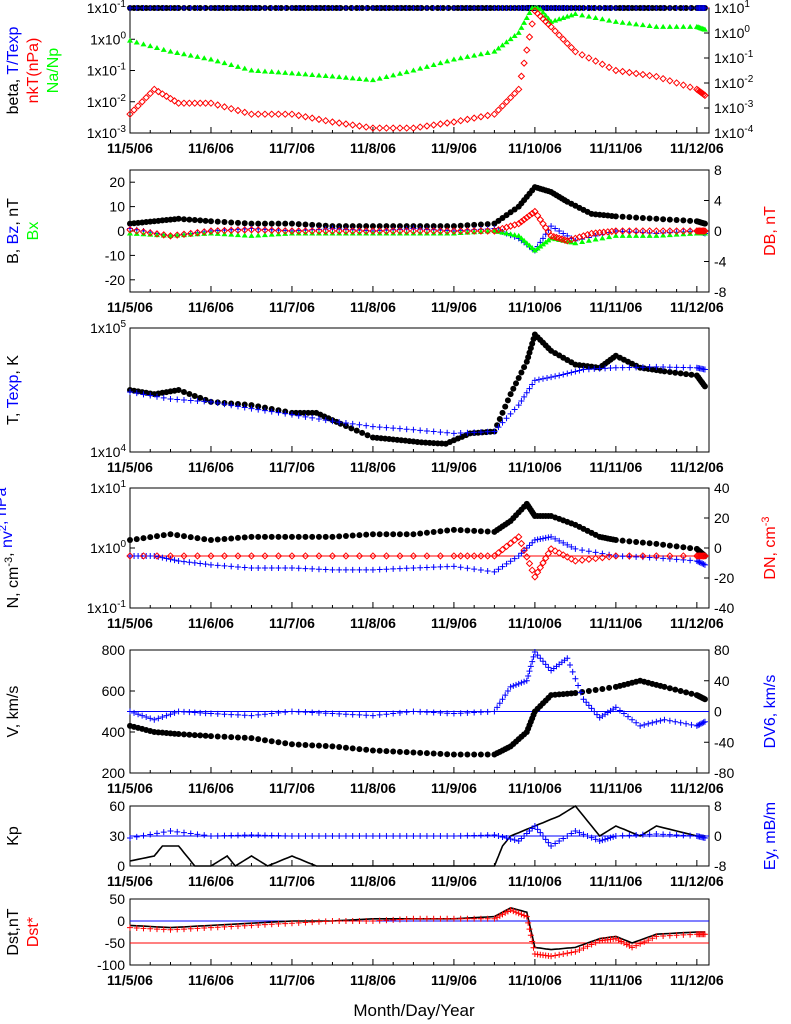 The image size is (791, 1024). What do you see at coordinates (33, 932) in the screenshot?
I see `y-axis-label-2: Dst*` at bounding box center [33, 932].